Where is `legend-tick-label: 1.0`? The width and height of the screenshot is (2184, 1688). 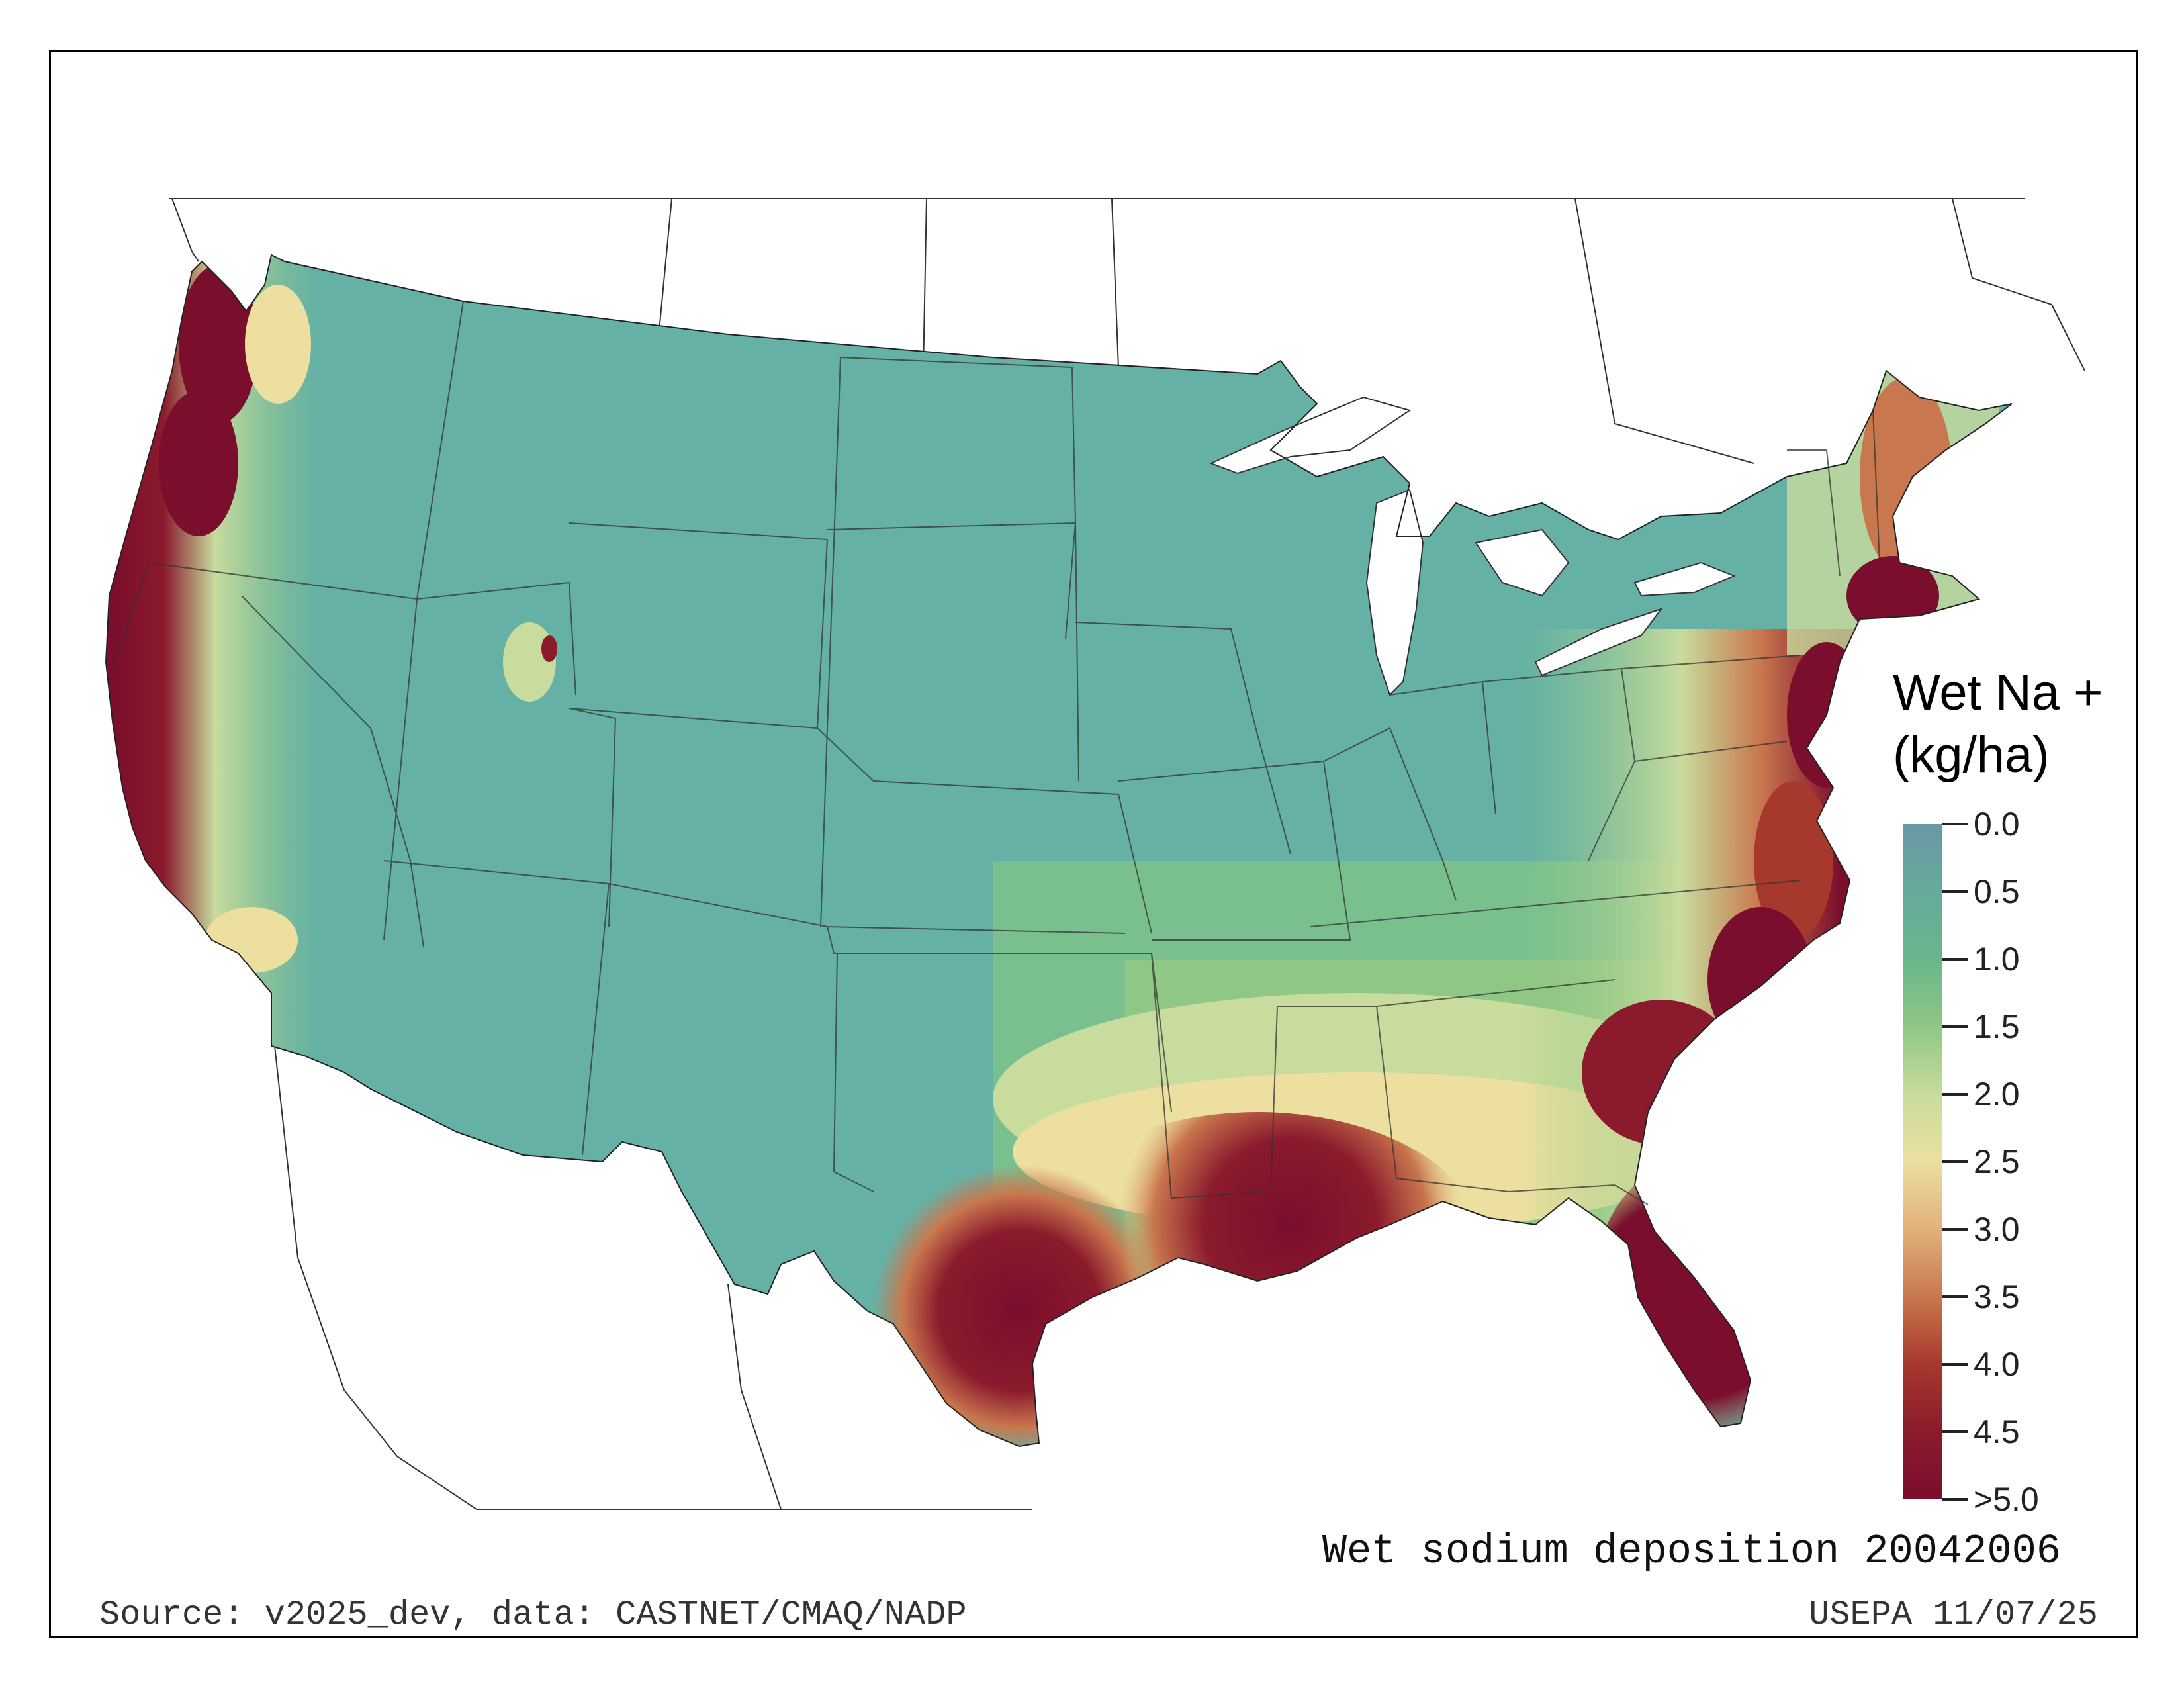
legend-tick-label: 1.0 is located at coordinates (1997, 959).